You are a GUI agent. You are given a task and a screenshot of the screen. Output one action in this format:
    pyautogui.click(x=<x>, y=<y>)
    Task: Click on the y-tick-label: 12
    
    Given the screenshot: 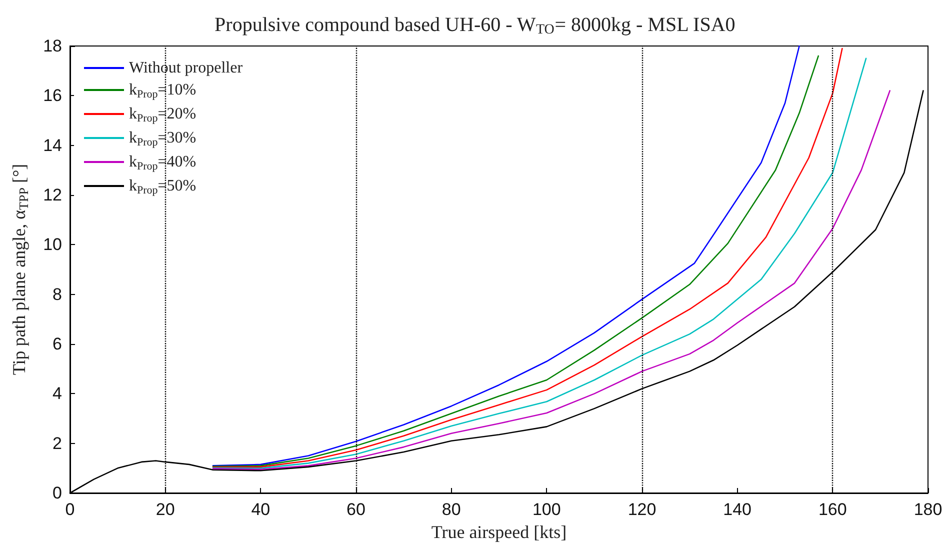 What is the action you would take?
    pyautogui.click(x=52, y=195)
    